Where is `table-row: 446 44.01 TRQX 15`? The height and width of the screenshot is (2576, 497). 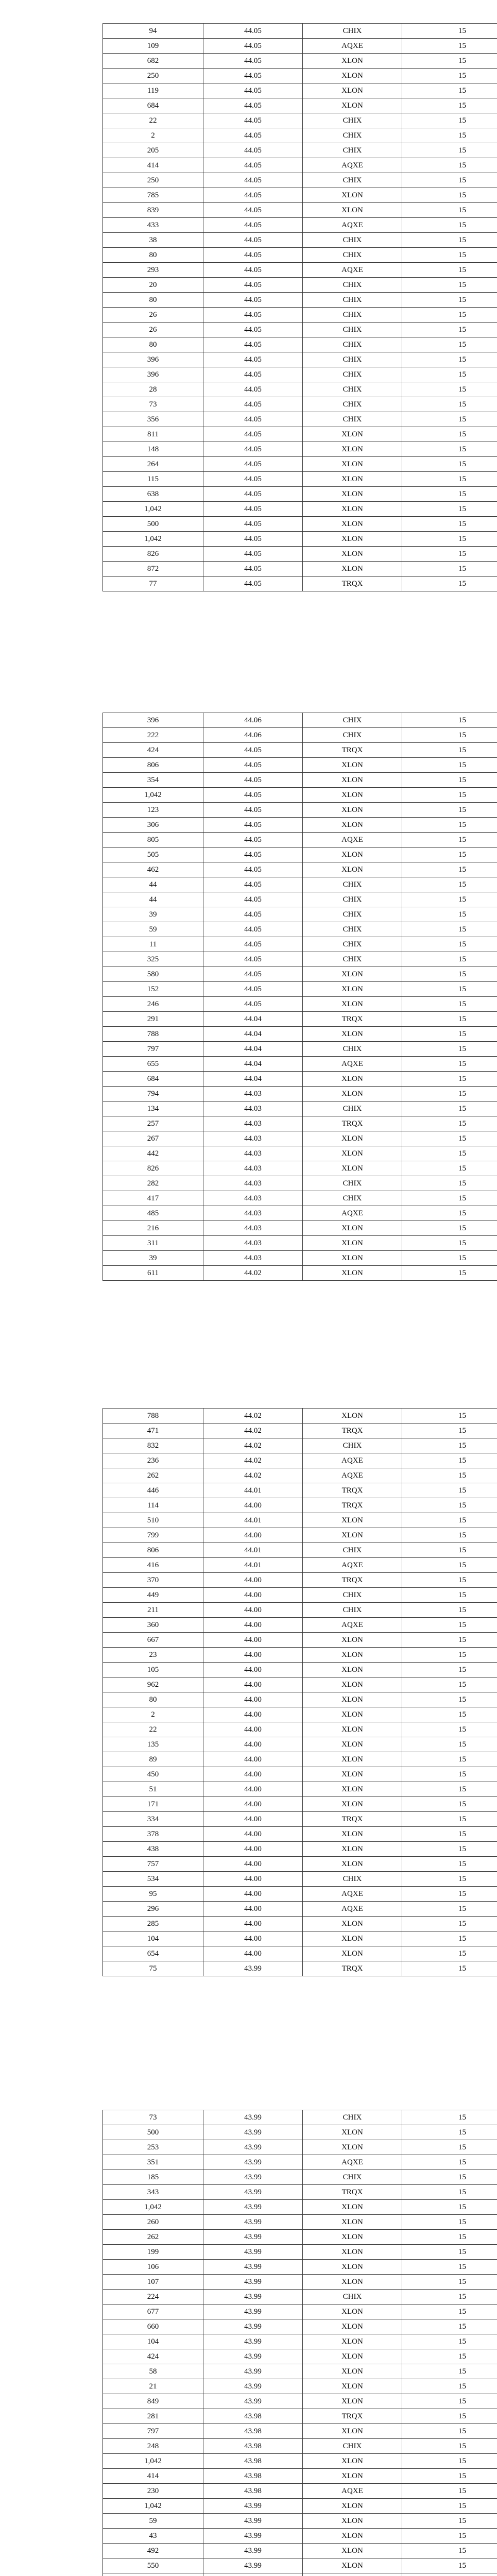 table-row: 446 44.01 TRQX 15 is located at coordinates (300, 1490).